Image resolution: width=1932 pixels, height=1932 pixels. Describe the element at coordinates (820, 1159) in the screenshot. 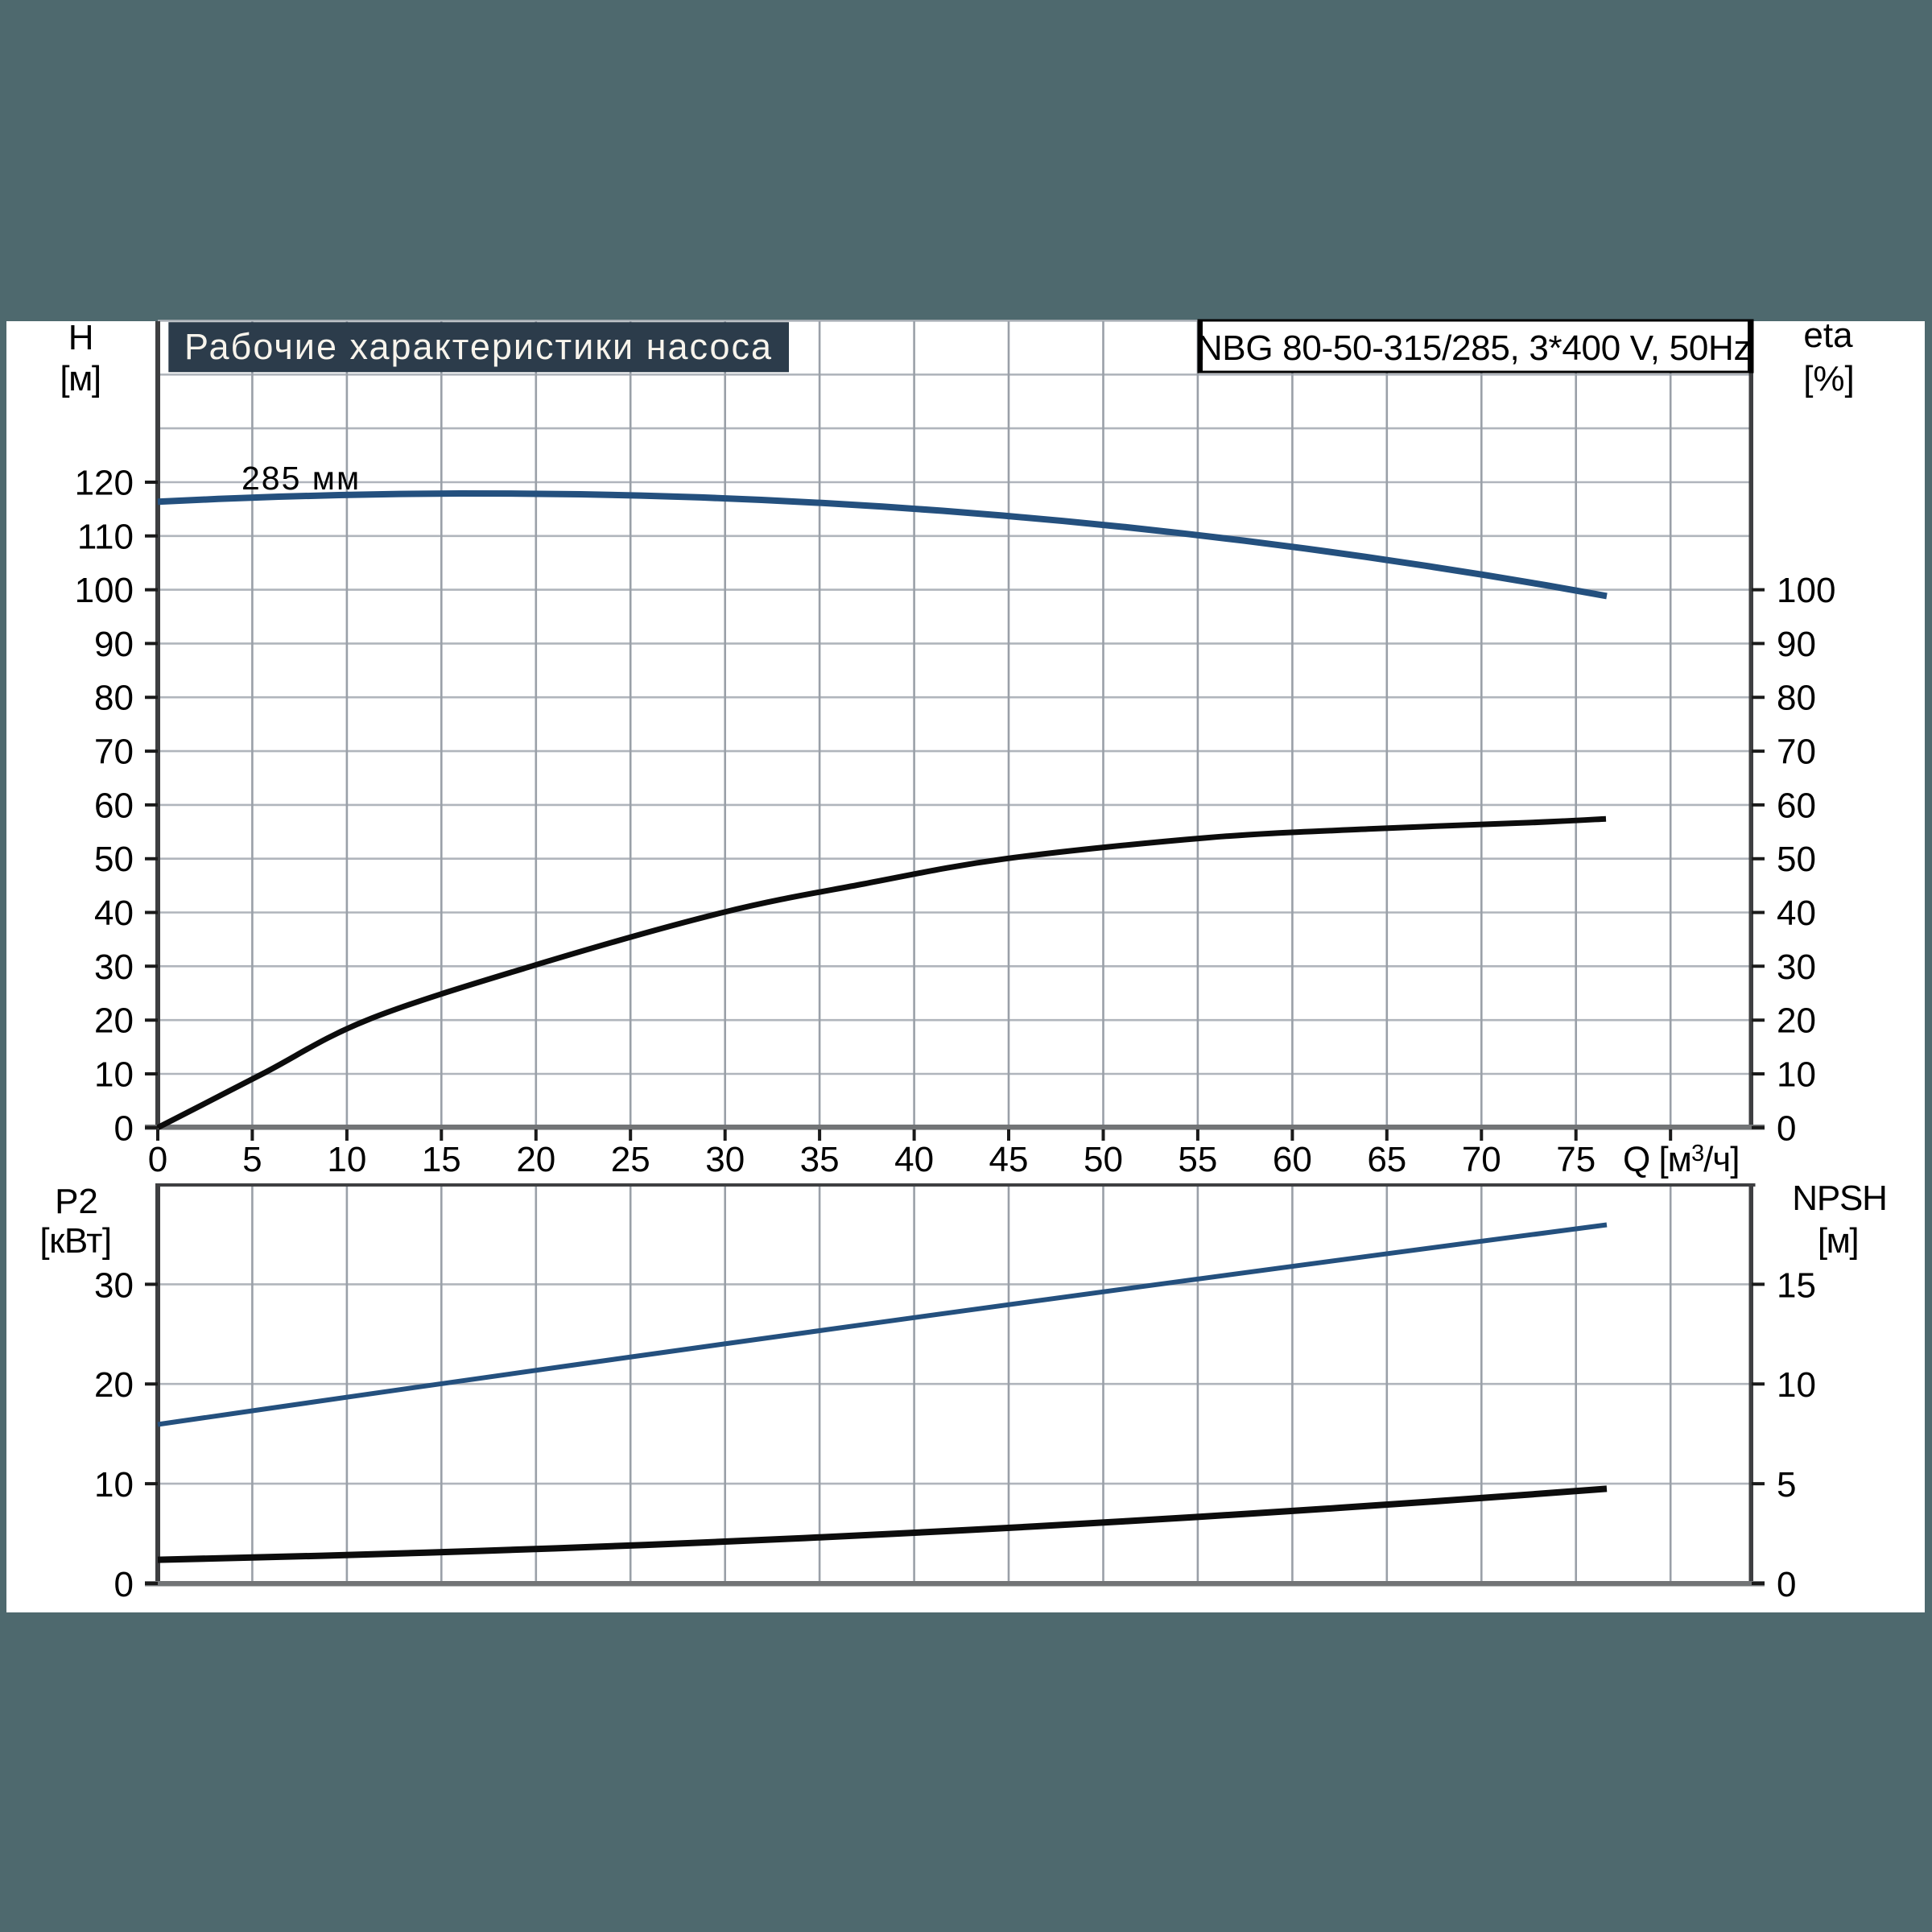

I see `svg-text: 35` at that location.